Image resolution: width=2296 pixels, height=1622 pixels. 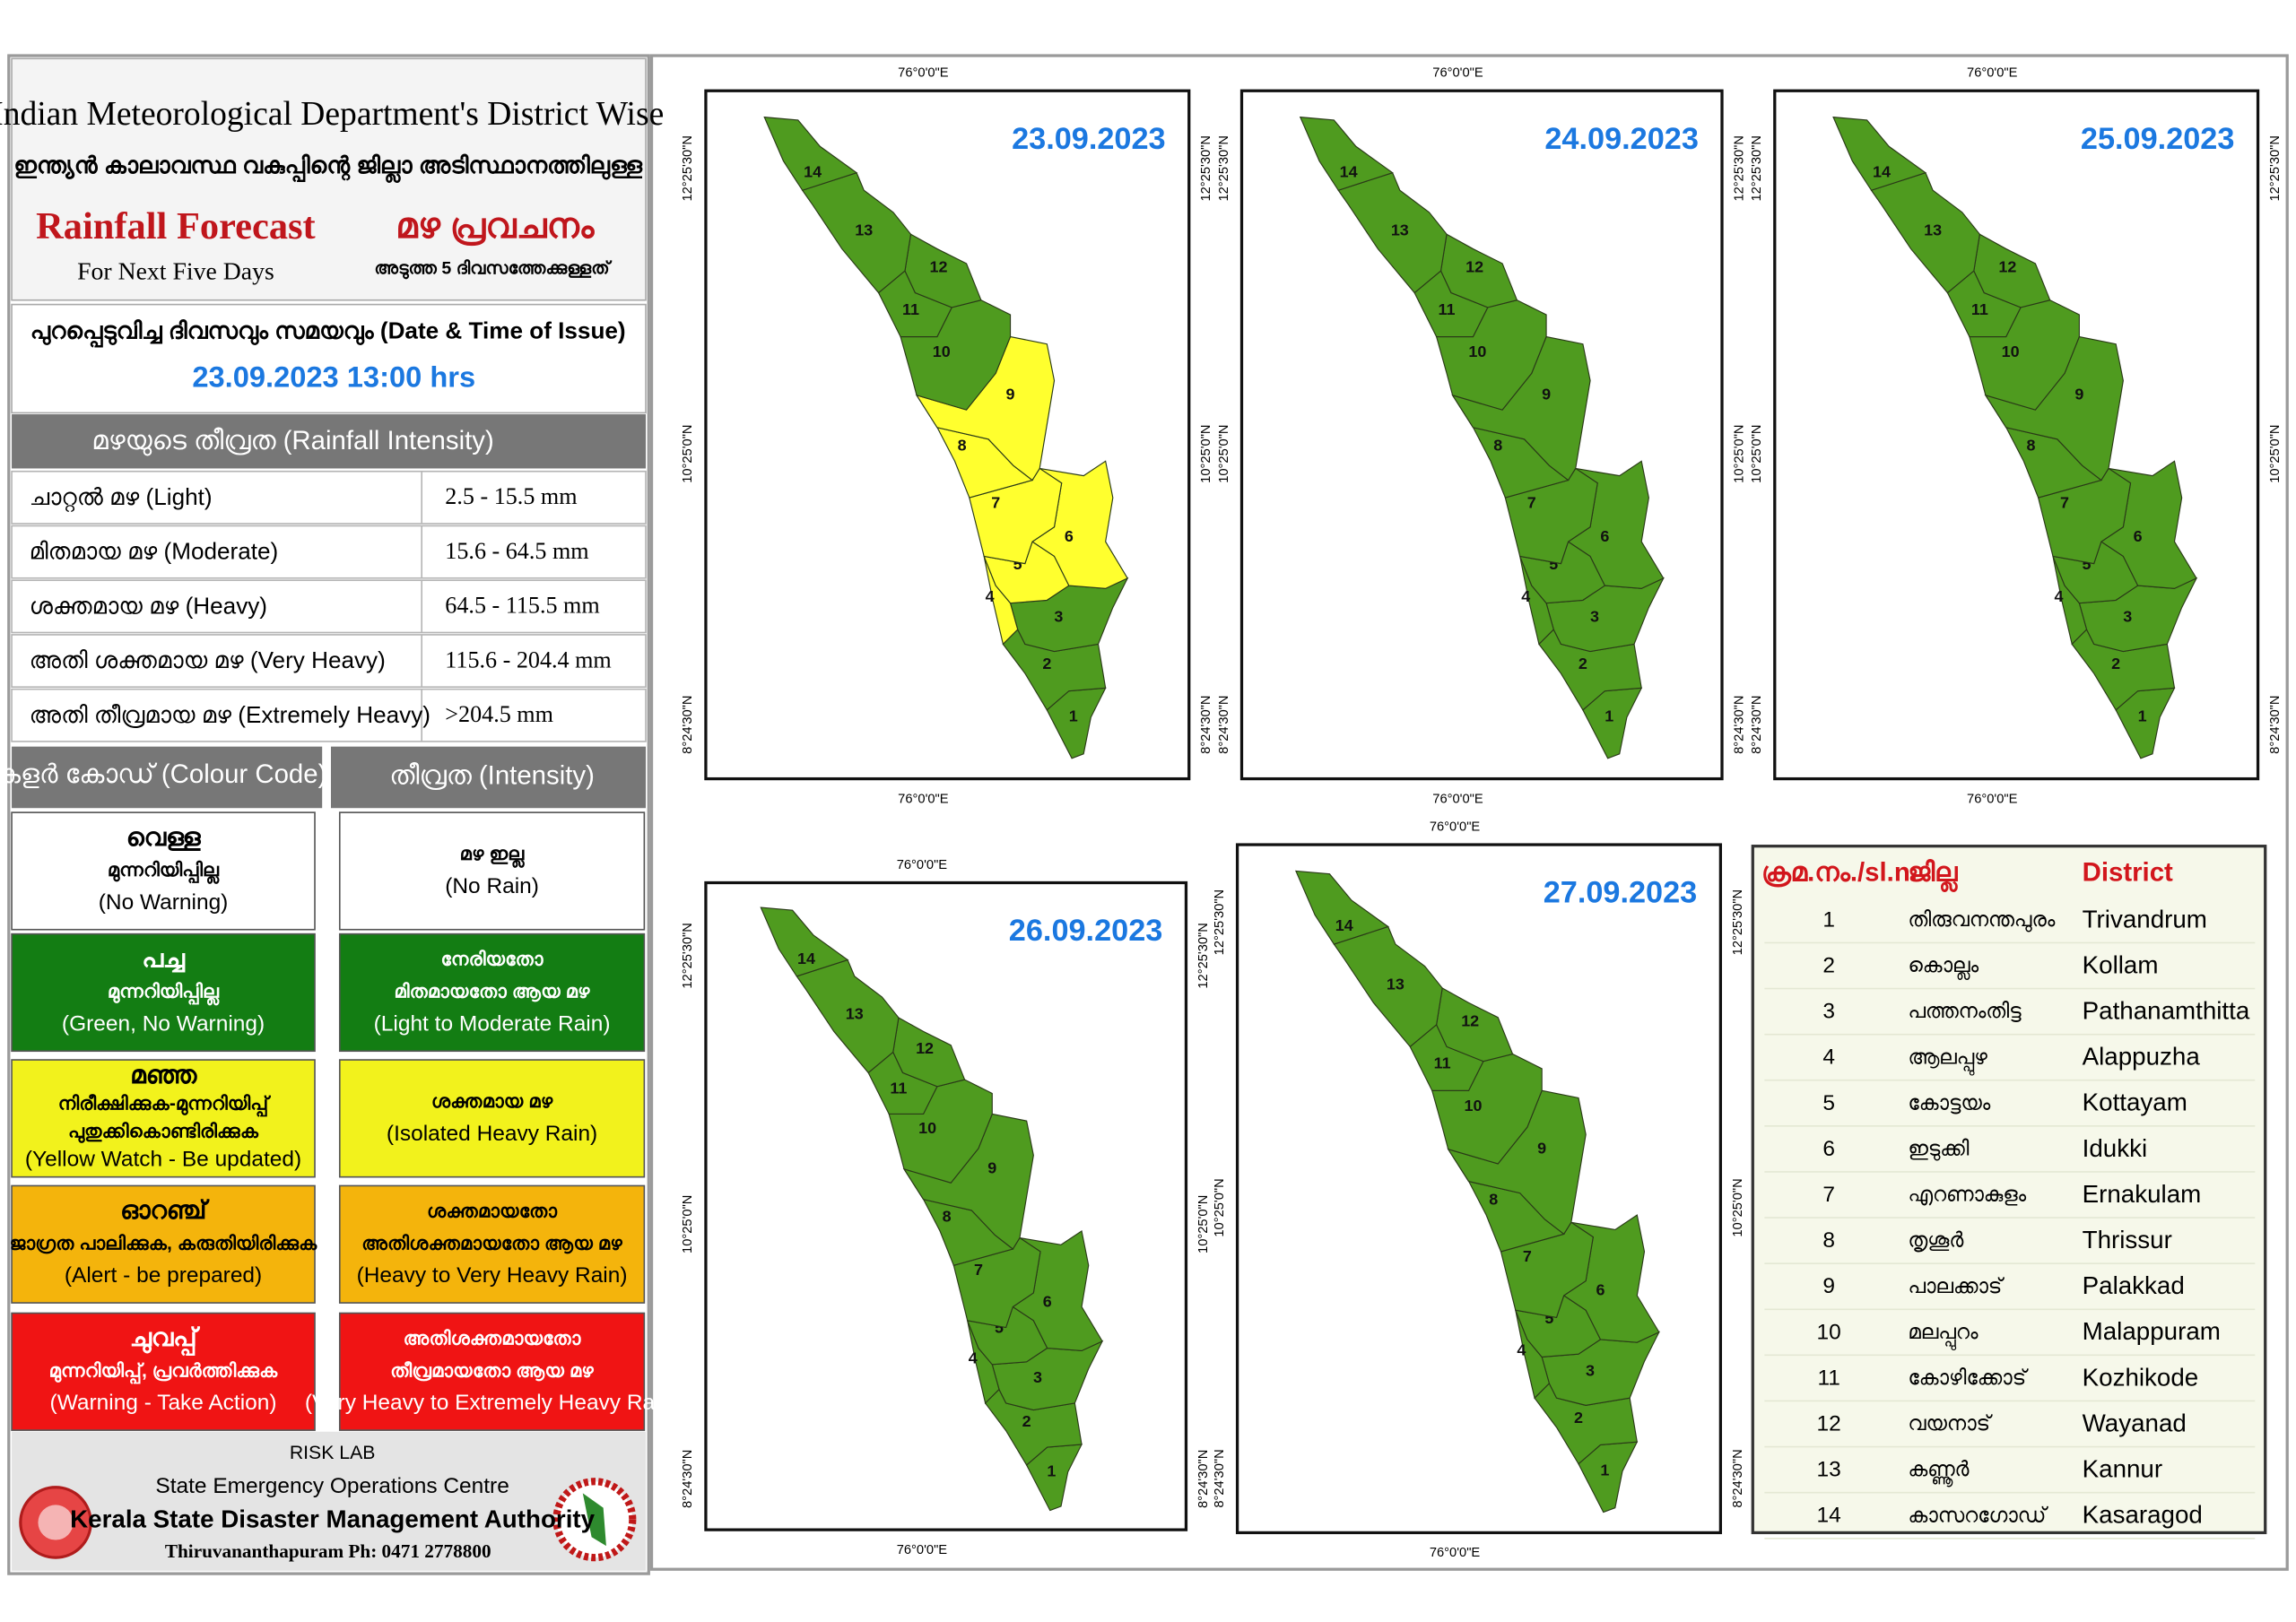 I want to click on colour-text: (Heavy to Very Heavy Rain), so click(x=492, y=1275).